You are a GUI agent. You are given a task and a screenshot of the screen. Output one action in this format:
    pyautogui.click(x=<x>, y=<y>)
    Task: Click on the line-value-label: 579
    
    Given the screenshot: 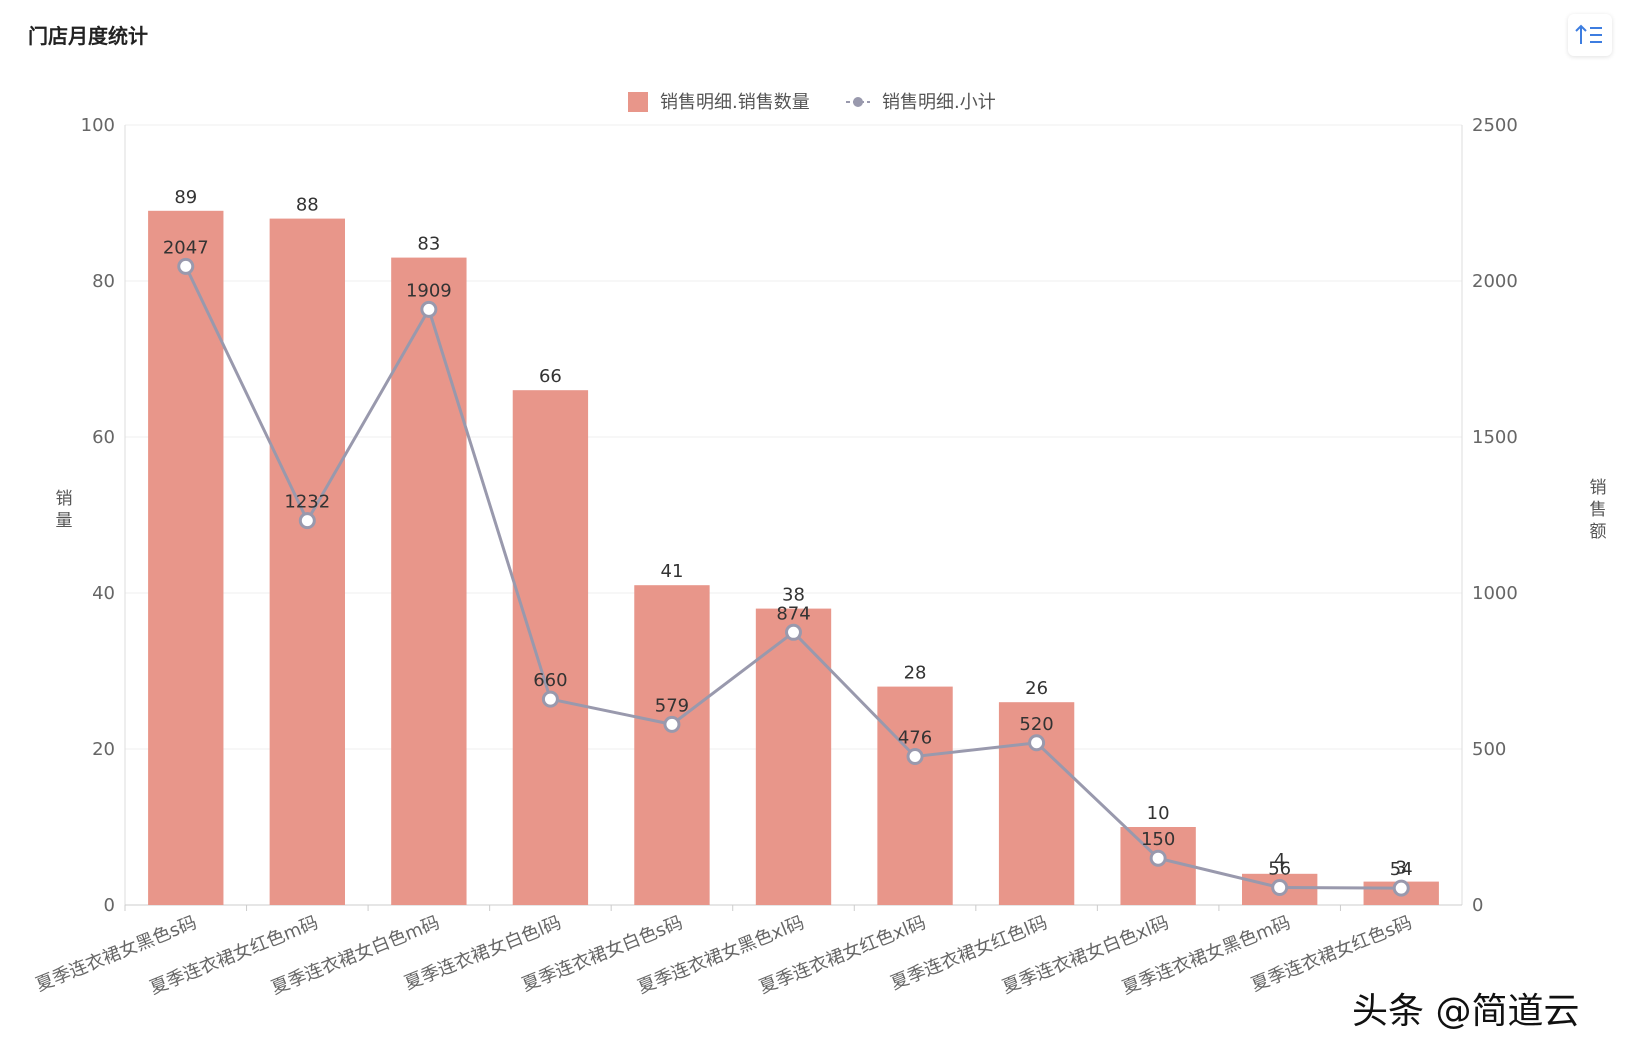 What is the action you would take?
    pyautogui.click(x=672, y=705)
    